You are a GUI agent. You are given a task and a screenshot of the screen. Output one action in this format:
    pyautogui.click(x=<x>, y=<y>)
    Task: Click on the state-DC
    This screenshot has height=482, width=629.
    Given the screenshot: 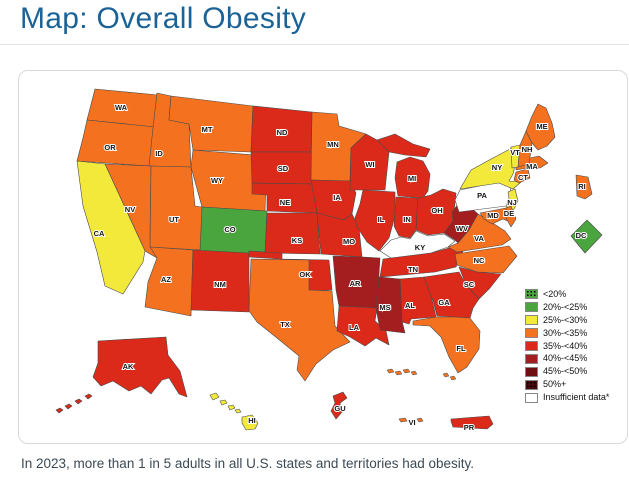 What is the action you would take?
    pyautogui.click(x=586, y=236)
    